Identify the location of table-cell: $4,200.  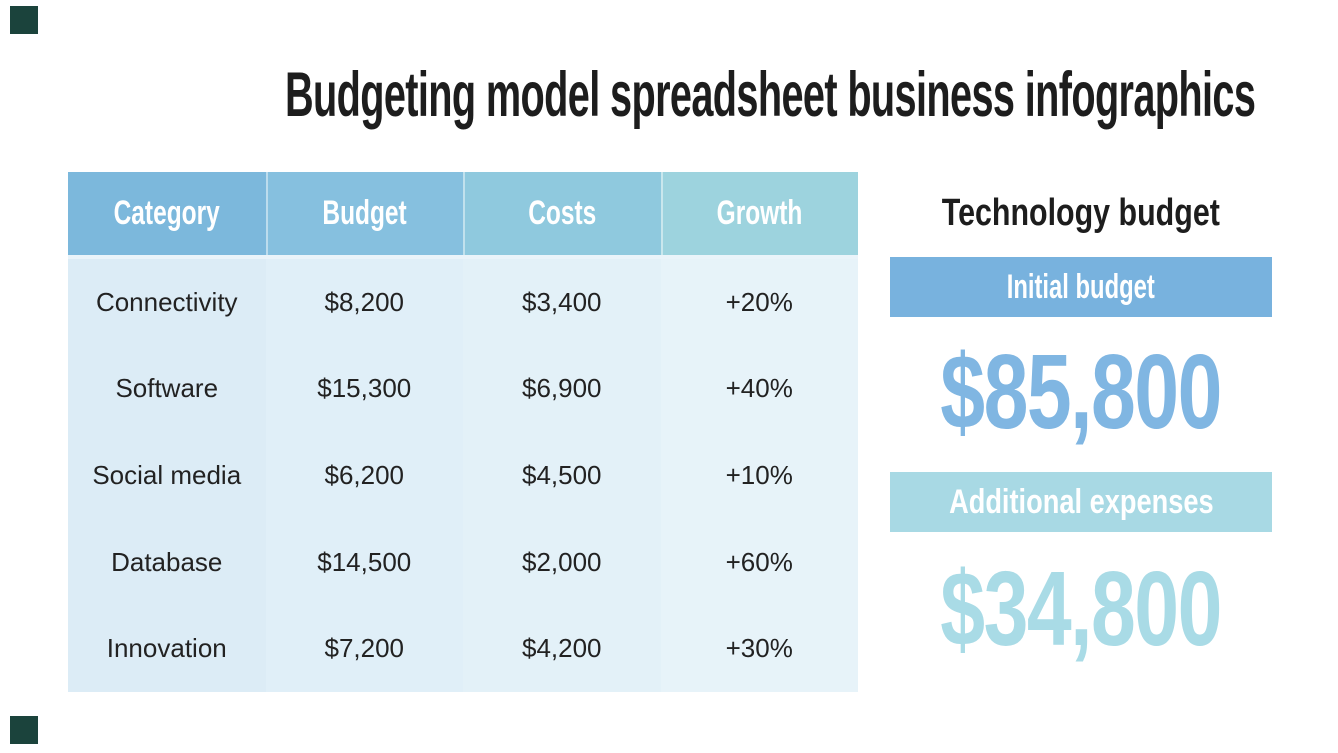
(562, 648).